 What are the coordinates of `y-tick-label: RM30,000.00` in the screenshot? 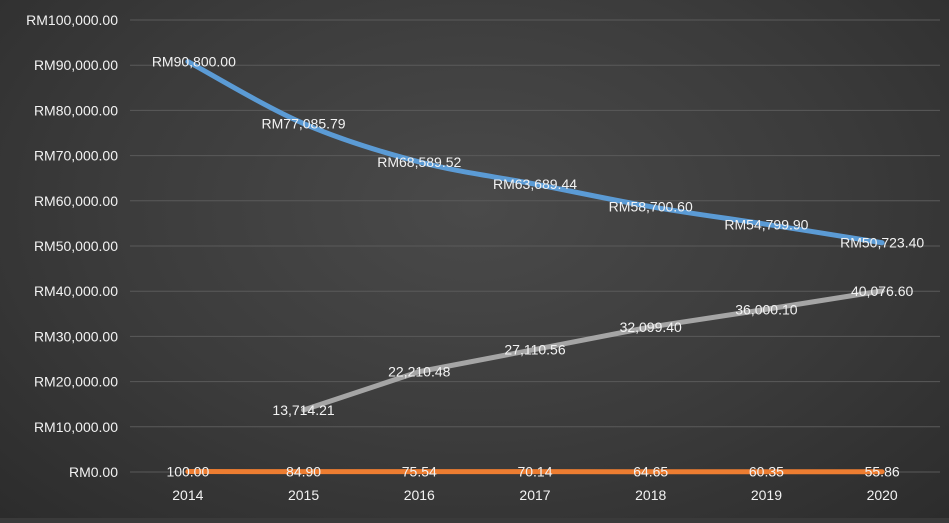 It's located at (76, 336).